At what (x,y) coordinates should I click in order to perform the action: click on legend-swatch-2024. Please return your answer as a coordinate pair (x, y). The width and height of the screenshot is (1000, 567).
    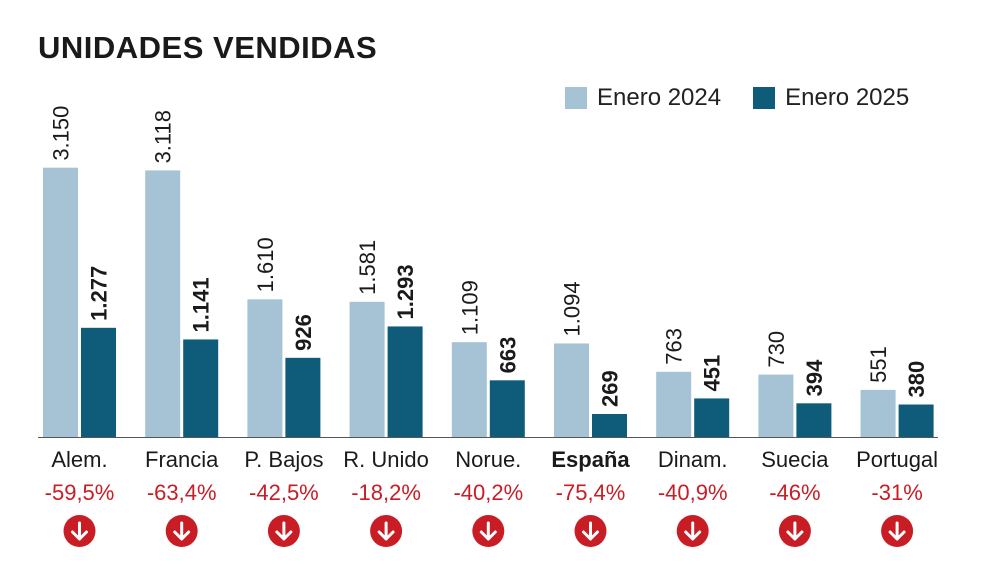
    Looking at the image, I should click on (576, 98).